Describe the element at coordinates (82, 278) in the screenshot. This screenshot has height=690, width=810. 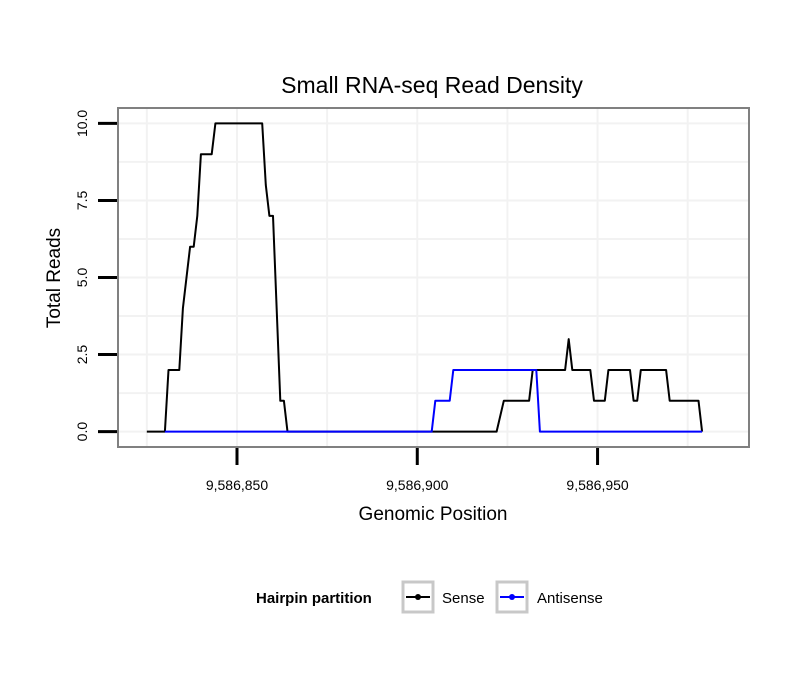
I see `y-tick-label: 5.0` at that location.